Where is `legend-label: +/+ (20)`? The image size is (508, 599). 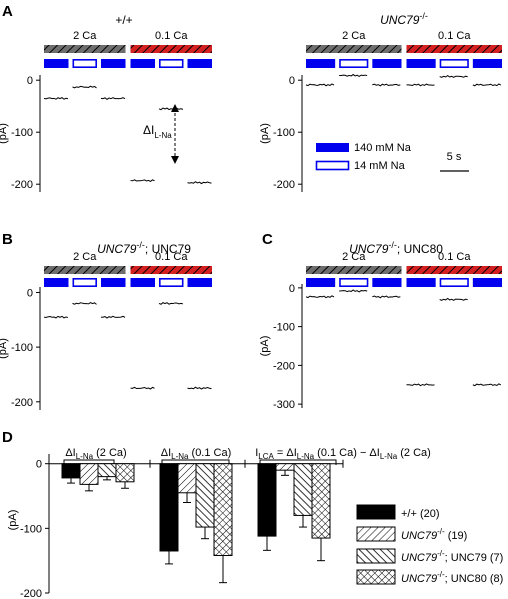 legend-label: +/+ (20) is located at coordinates (420, 514).